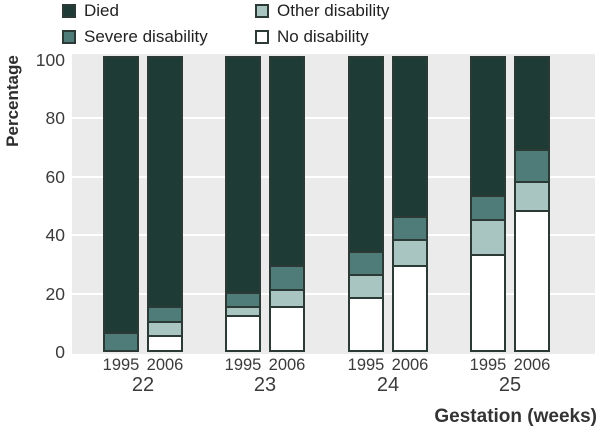 The height and width of the screenshot is (436, 600). What do you see at coordinates (121, 204) in the screenshot?
I see `bar-22-1995` at bounding box center [121, 204].